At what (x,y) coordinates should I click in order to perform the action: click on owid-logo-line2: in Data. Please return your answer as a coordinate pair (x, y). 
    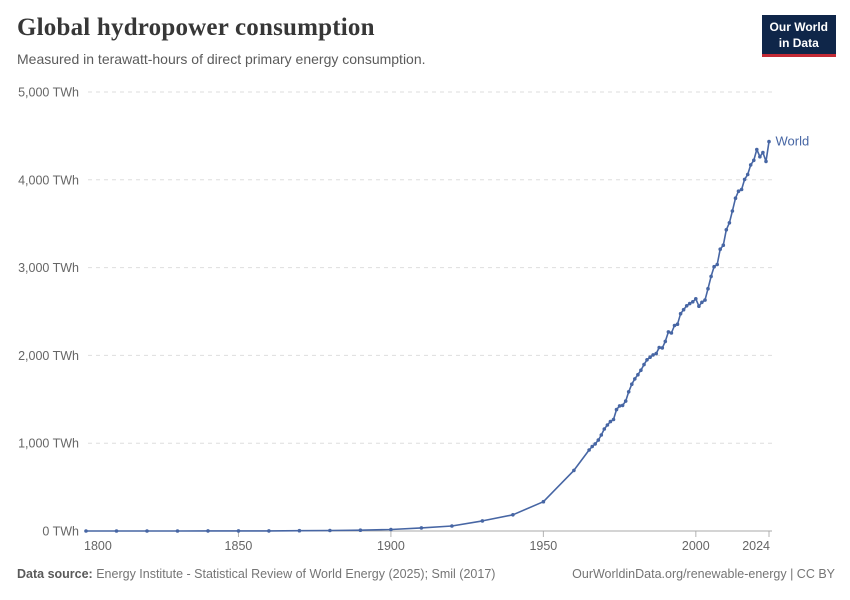
    Looking at the image, I should click on (798, 42).